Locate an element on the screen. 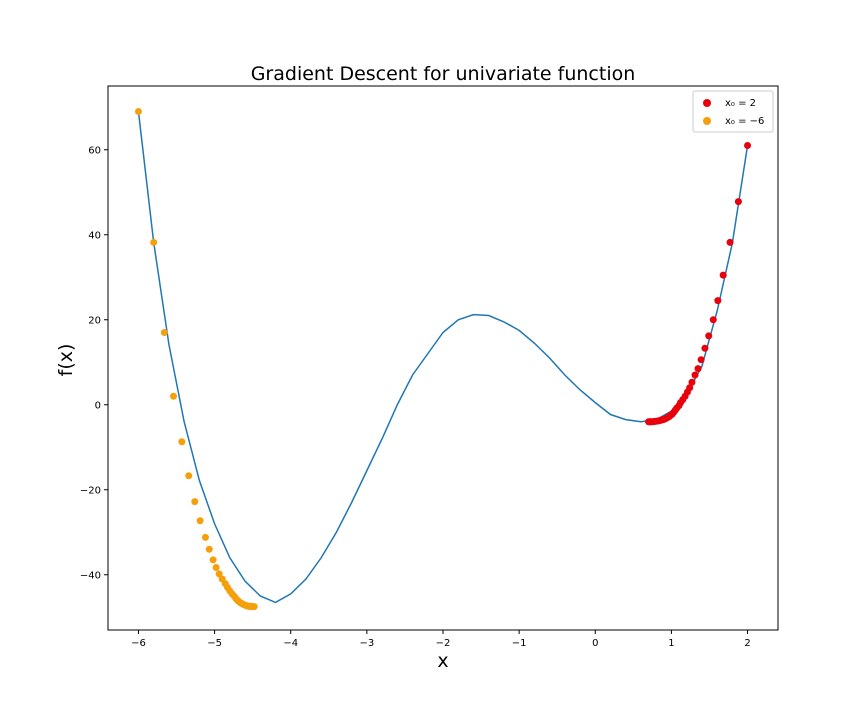 The height and width of the screenshot is (720, 864). legend-label-series-2: x₀ = −6 is located at coordinates (744, 121).